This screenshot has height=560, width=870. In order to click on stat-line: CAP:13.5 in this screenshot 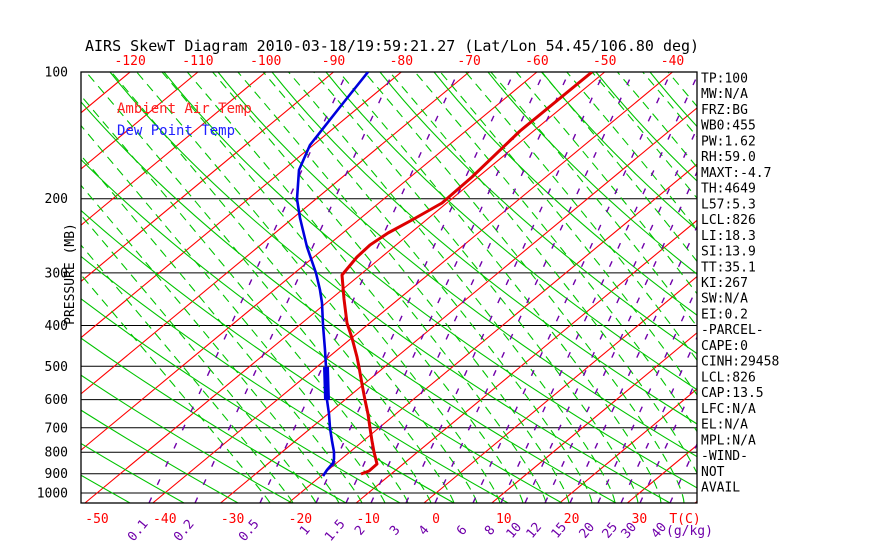, I will do `click(732, 393)`.